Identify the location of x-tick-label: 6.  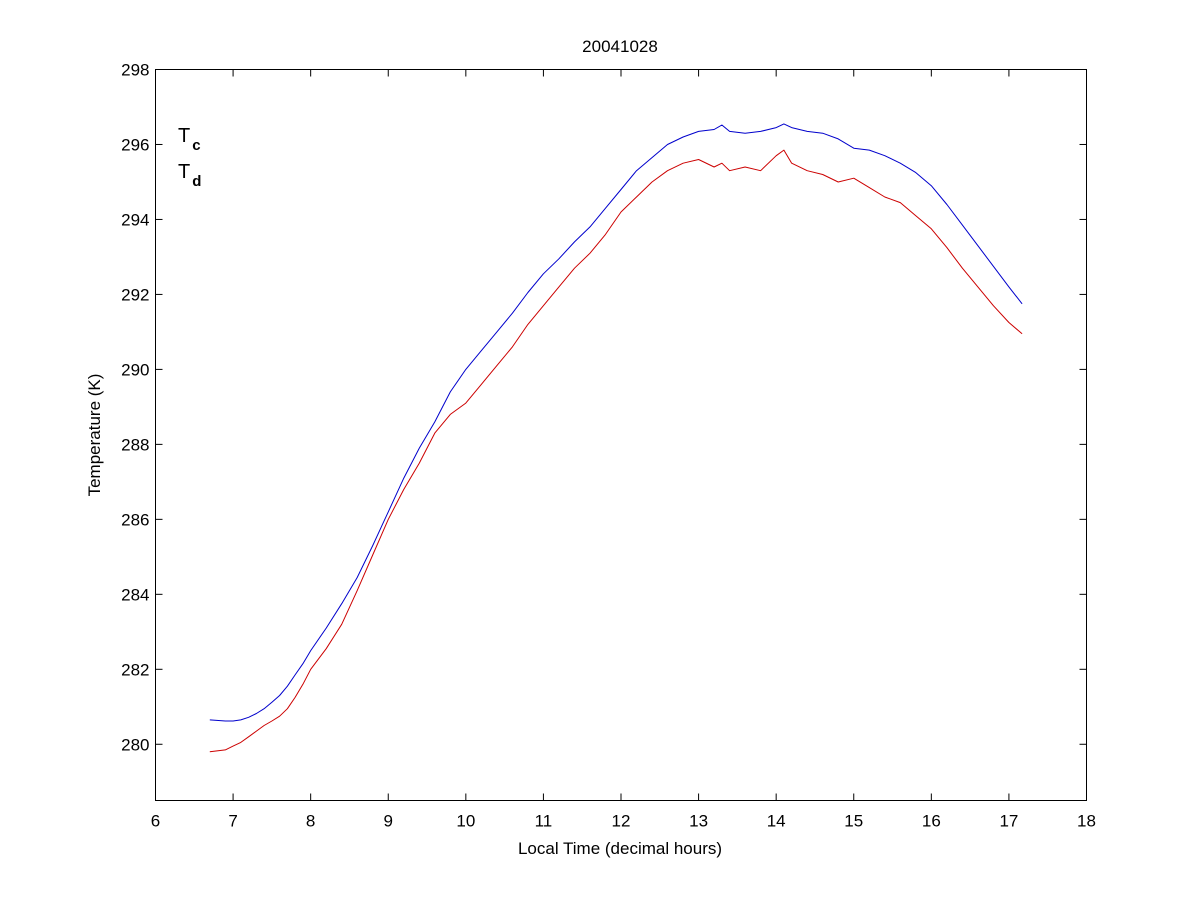
(155, 821).